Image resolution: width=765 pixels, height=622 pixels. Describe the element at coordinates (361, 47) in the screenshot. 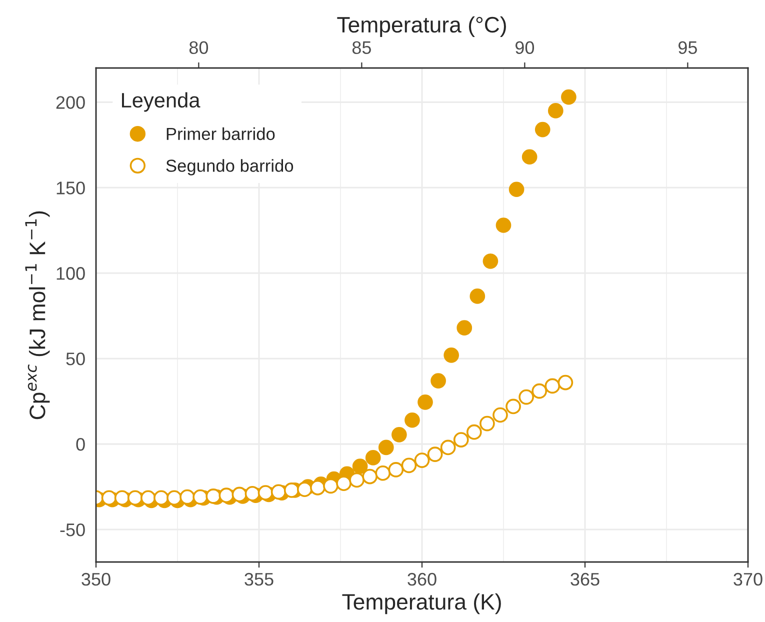

I see `x2-tick-label: 85` at that location.